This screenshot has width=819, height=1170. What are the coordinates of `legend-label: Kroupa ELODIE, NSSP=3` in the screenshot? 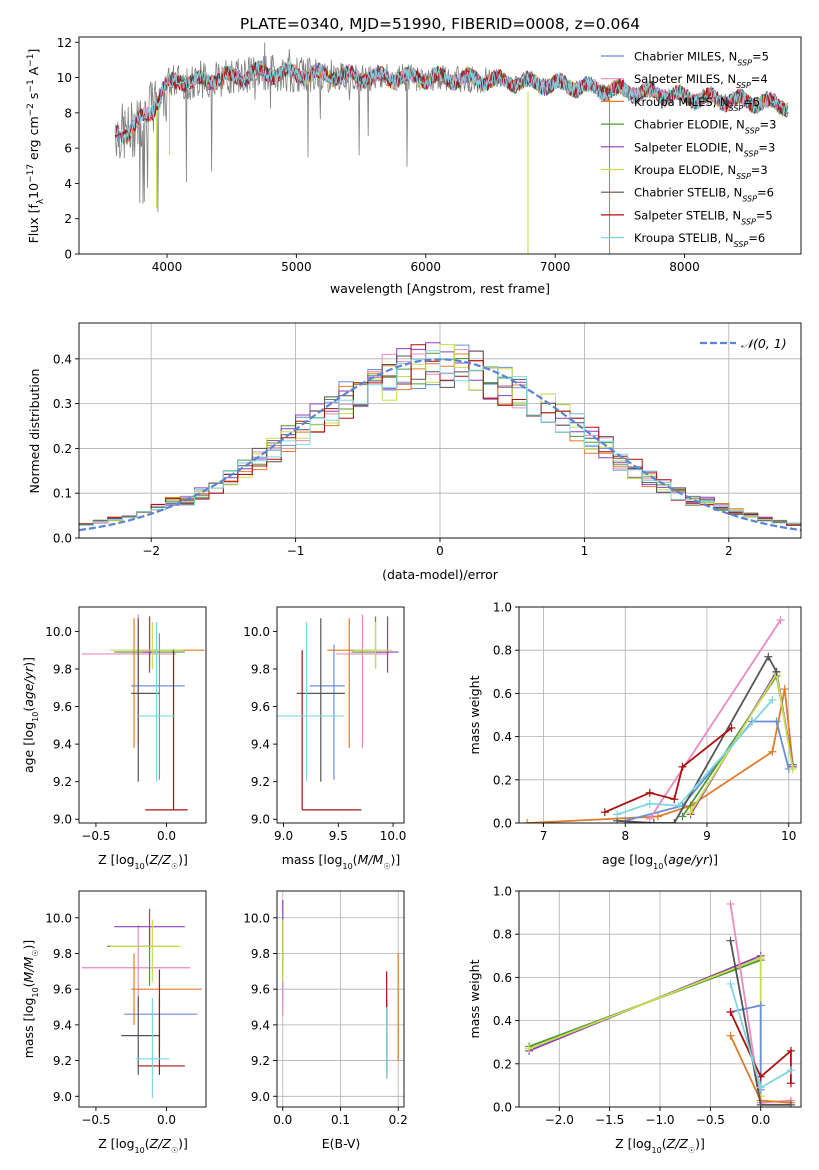 It's located at (701, 172).